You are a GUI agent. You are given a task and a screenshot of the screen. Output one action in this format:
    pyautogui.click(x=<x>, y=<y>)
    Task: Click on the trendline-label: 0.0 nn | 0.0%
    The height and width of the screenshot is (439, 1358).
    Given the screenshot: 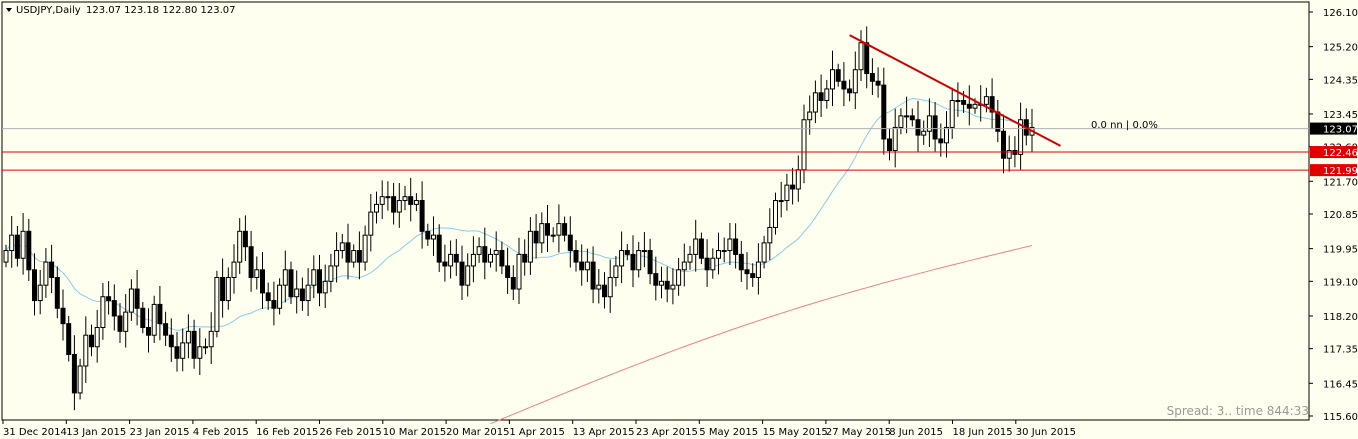 What is the action you would take?
    pyautogui.click(x=1124, y=125)
    